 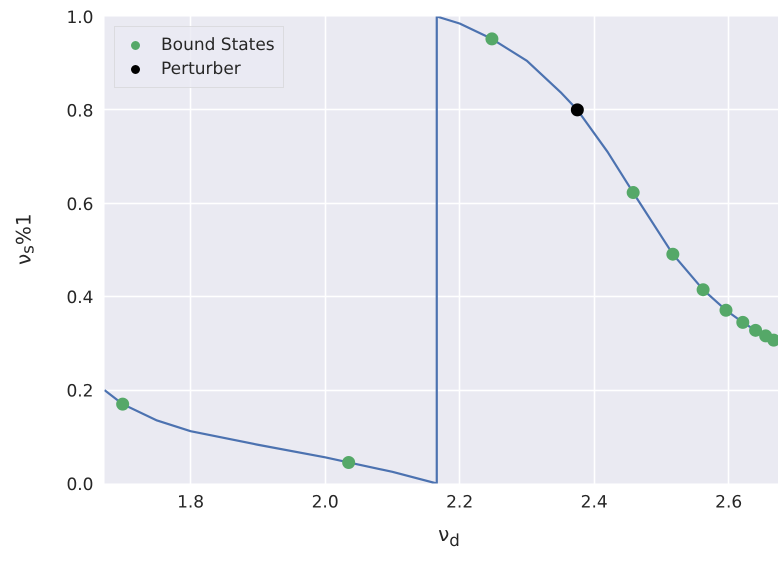 I want to click on y-tick-label: 0.6, so click(x=80, y=204).